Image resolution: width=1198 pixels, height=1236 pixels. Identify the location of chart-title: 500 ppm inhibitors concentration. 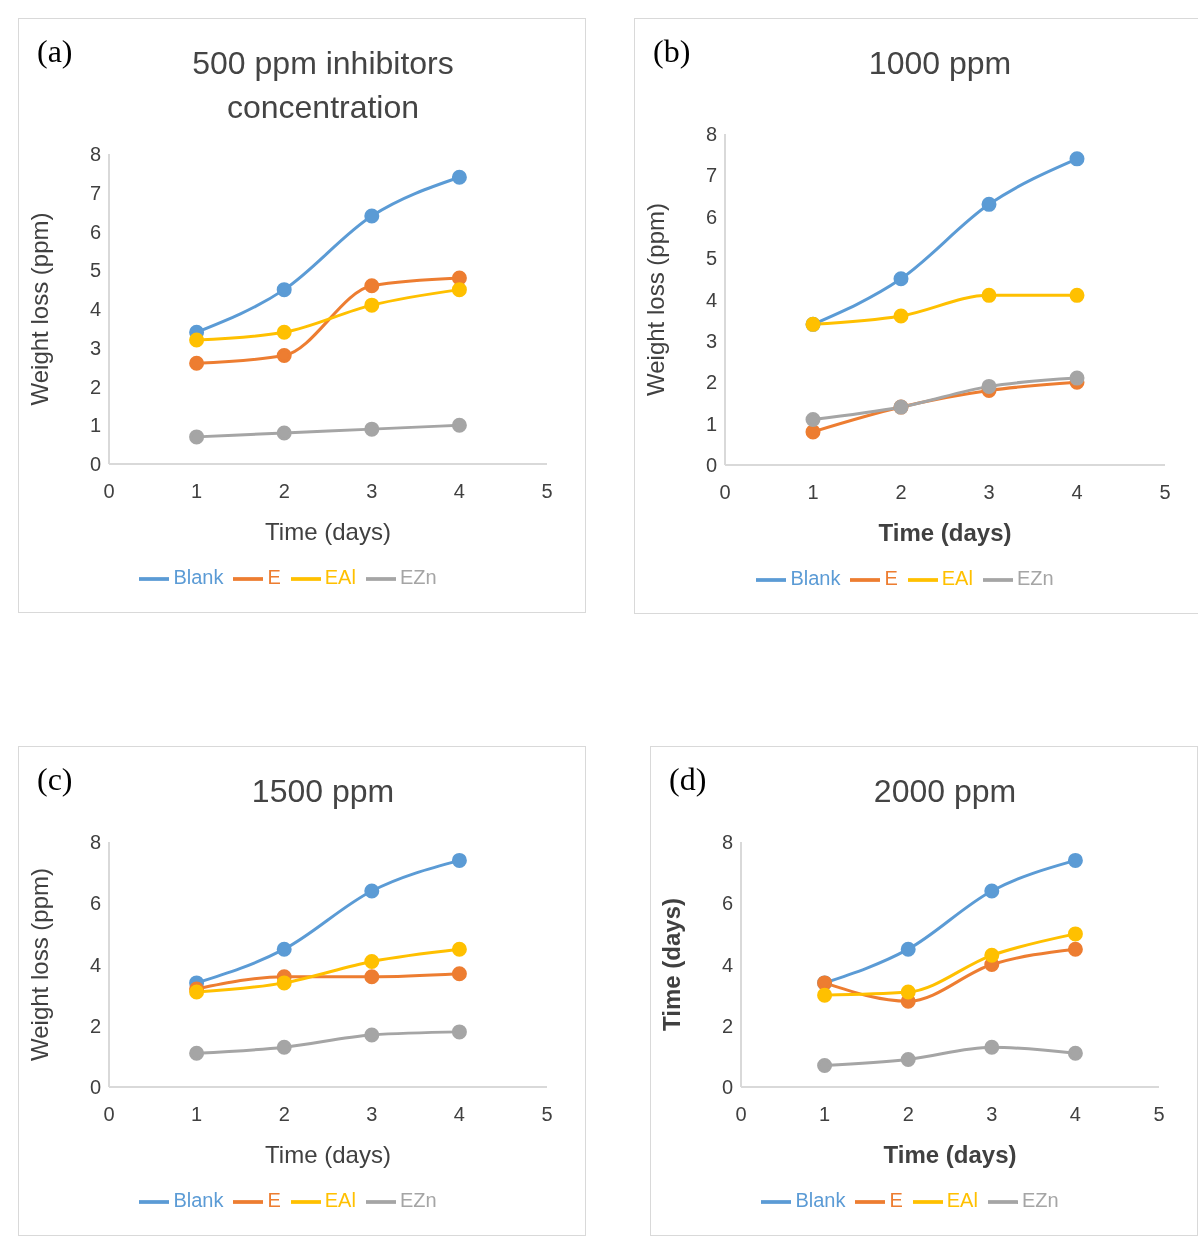
(323, 85).